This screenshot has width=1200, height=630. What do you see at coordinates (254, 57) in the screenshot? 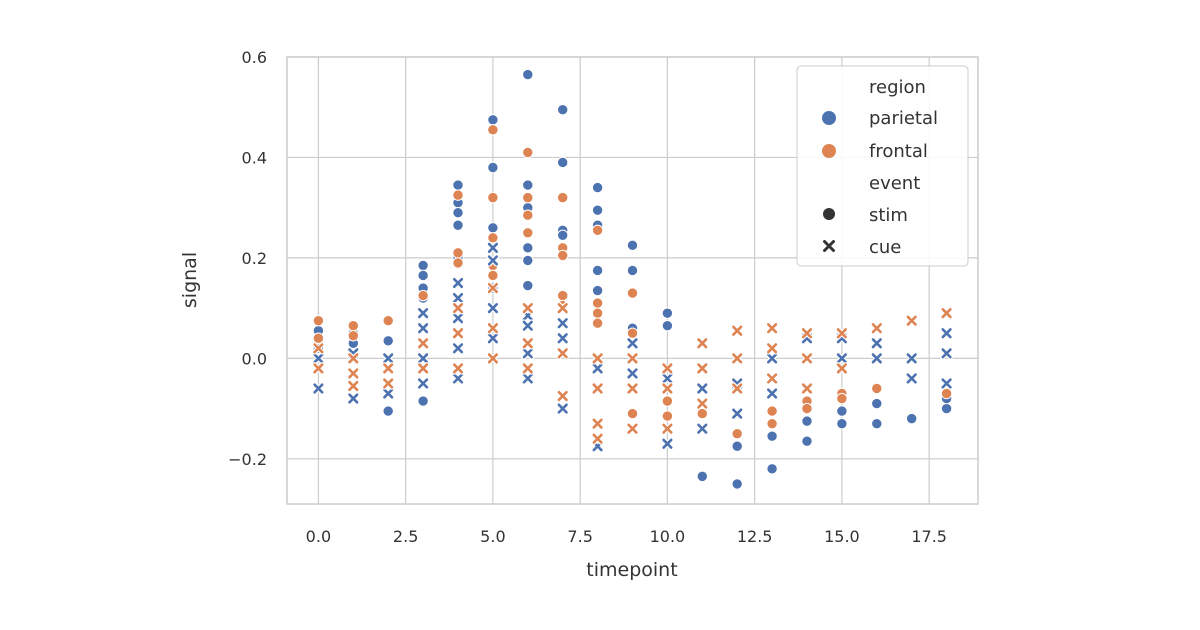
I see `y-tick-label: 0.6` at bounding box center [254, 57].